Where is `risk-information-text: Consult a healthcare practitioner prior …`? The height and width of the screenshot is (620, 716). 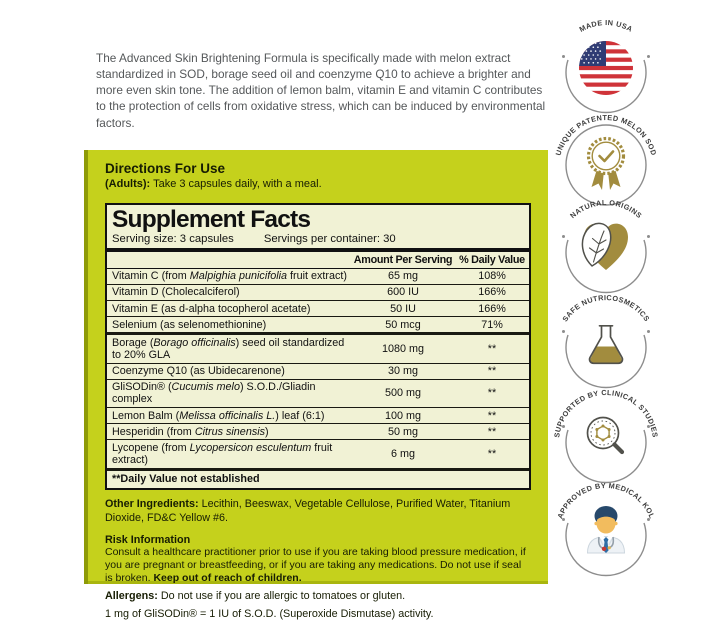
risk-information-text: Consult a healthcare practitioner prior … is located at coordinates (318, 565).